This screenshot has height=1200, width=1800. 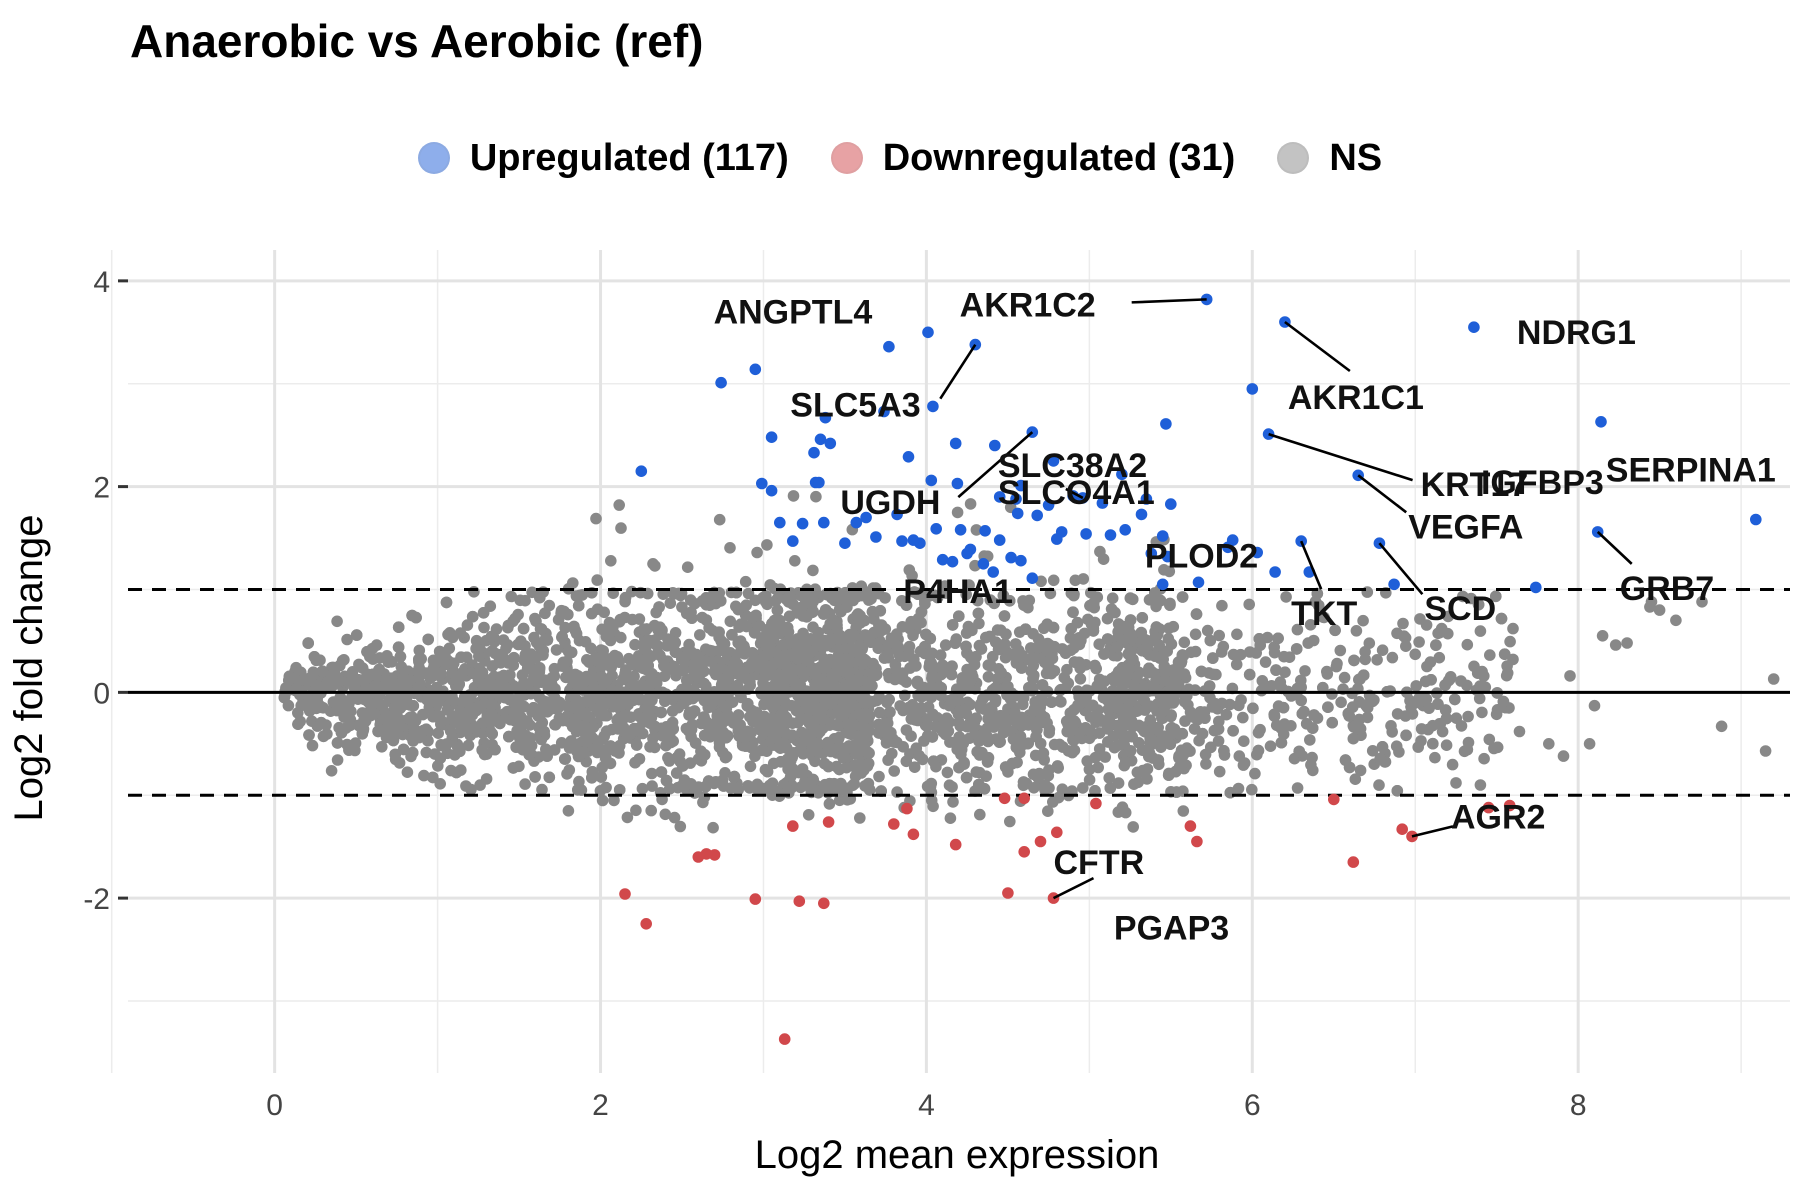 I want to click on x-tick-label: 4, so click(x=926, y=1105).